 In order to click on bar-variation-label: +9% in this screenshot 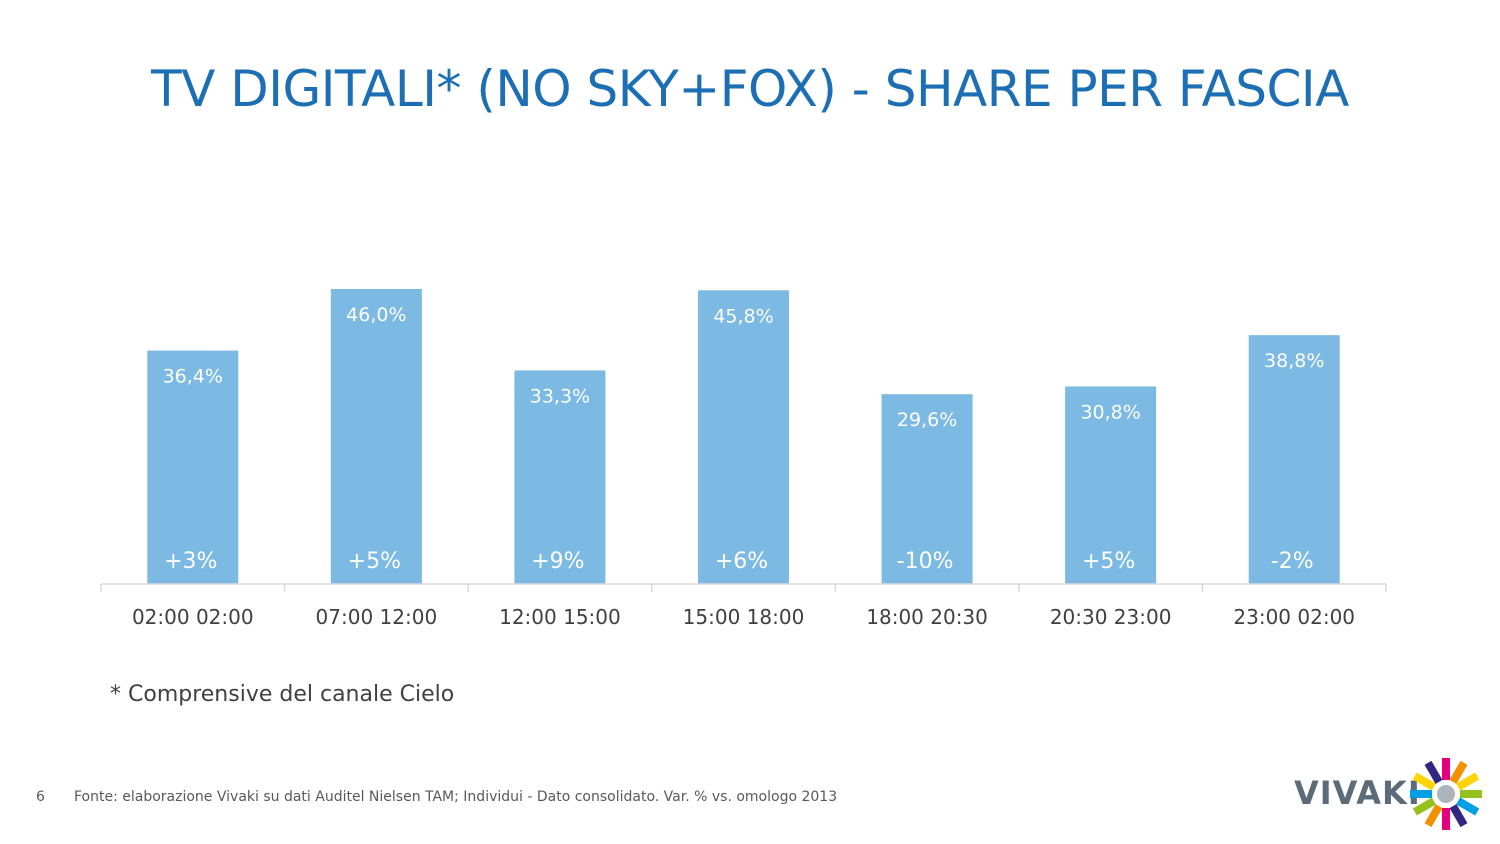, I will do `click(557, 561)`.